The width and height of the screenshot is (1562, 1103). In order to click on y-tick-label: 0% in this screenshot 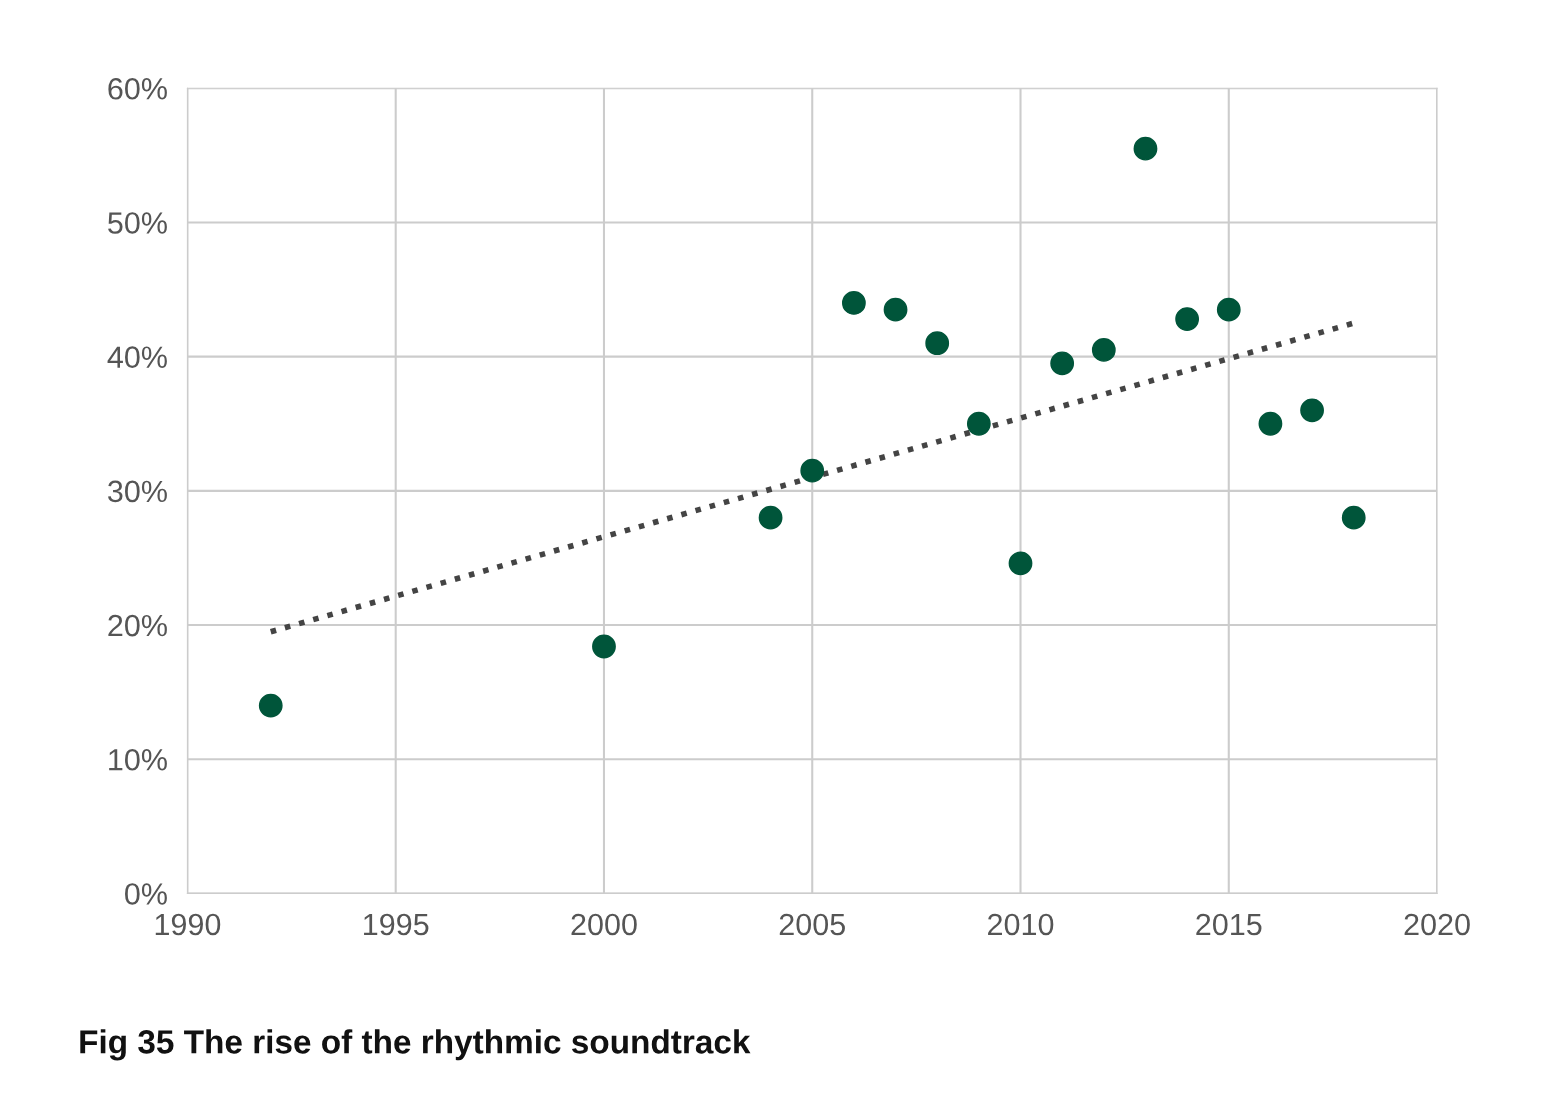, I will do `click(146, 894)`.